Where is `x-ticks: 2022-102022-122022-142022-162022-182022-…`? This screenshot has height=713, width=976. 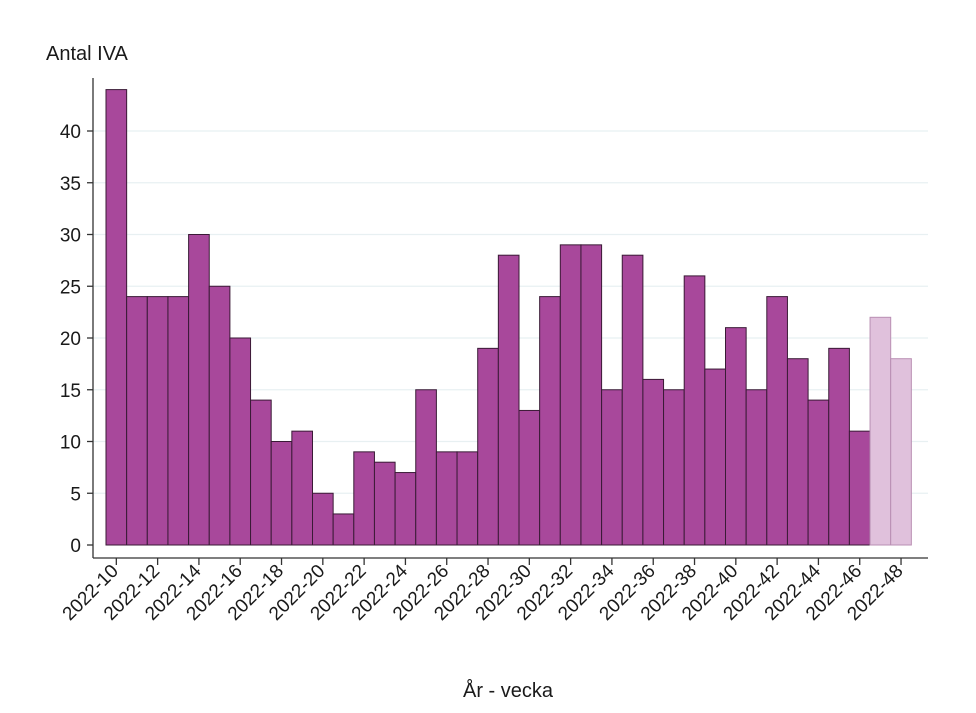 x-ticks: 2022-102022-122022-142022-162022-182022-… is located at coordinates (483, 591).